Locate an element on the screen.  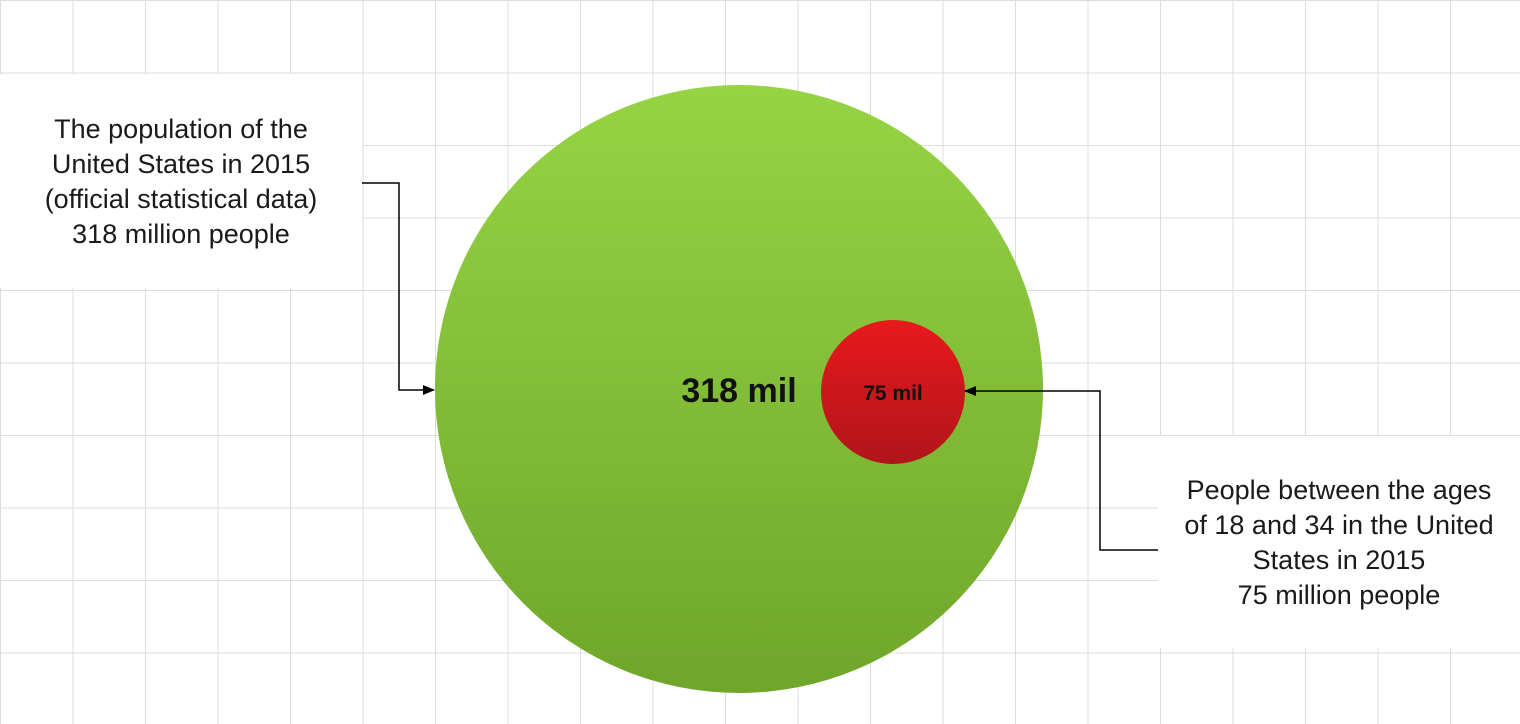
age-group-annotation-line: 75 million people is located at coordinates (1339, 595).